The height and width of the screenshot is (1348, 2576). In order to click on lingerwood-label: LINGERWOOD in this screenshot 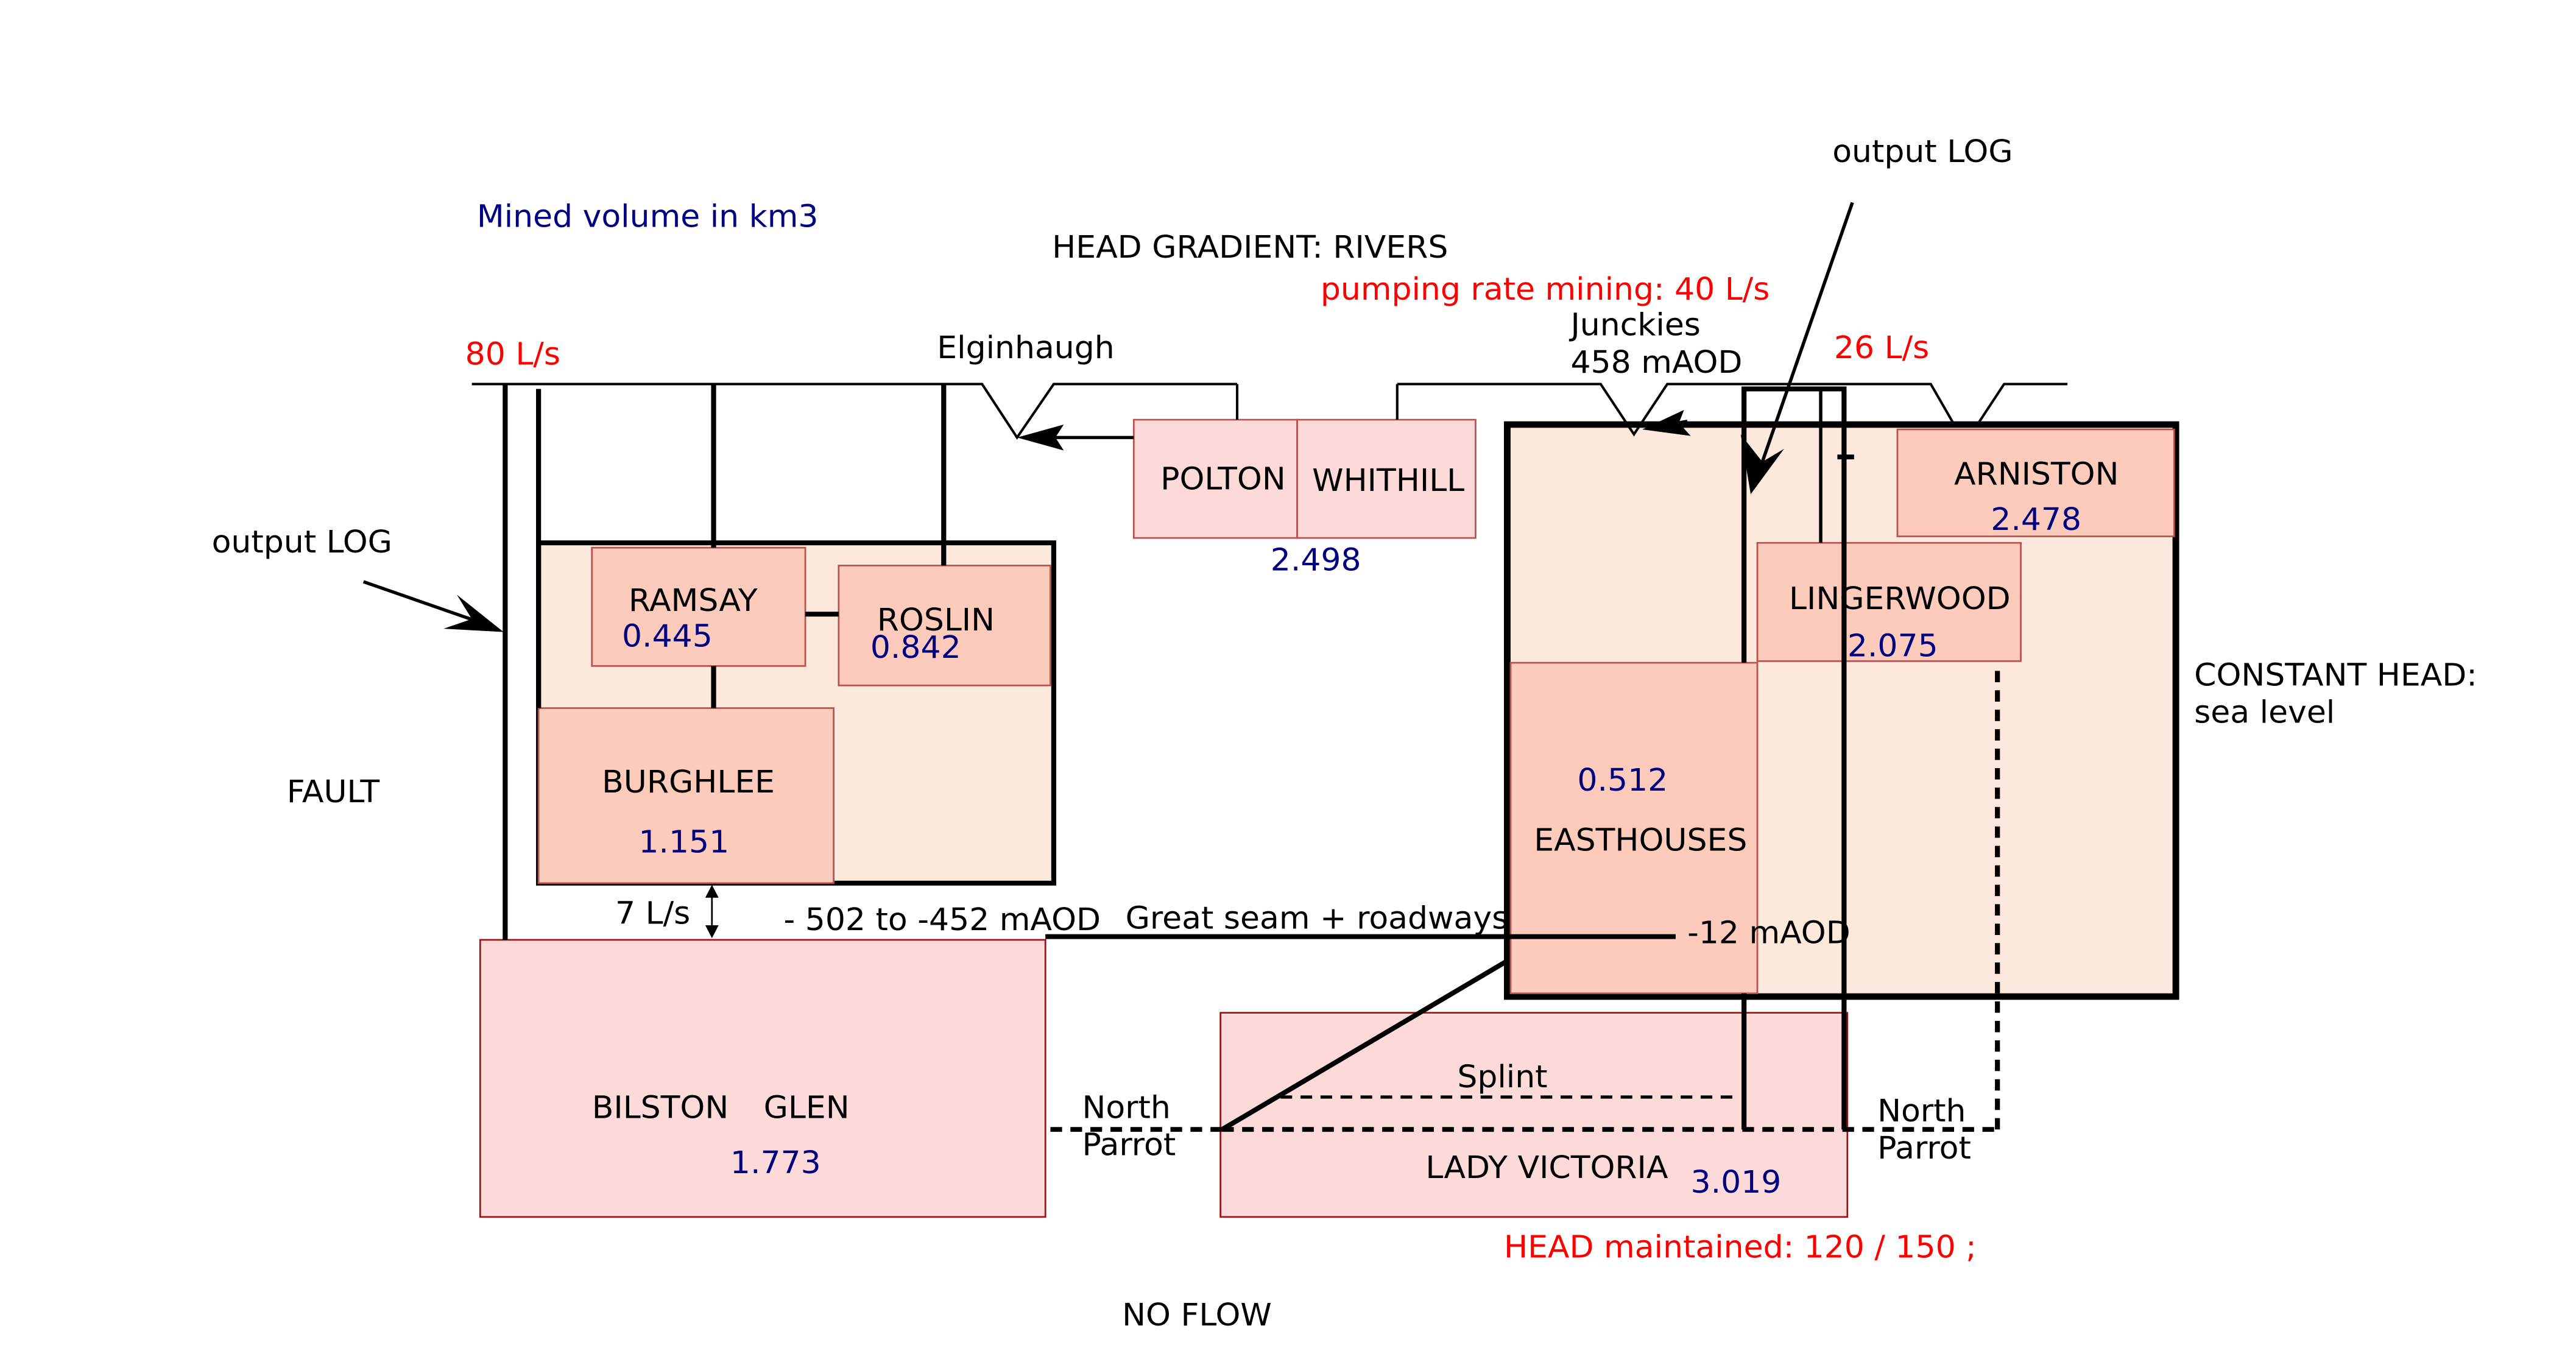, I will do `click(1900, 599)`.